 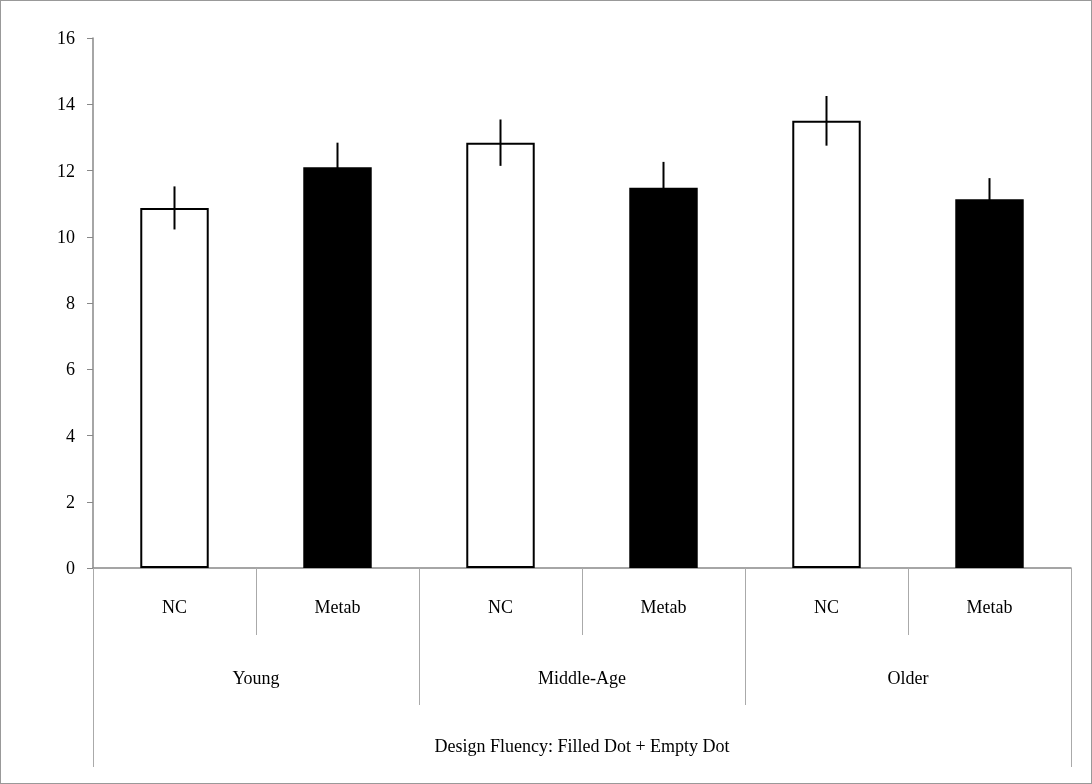 What do you see at coordinates (256, 678) in the screenshot?
I see `text: Young` at bounding box center [256, 678].